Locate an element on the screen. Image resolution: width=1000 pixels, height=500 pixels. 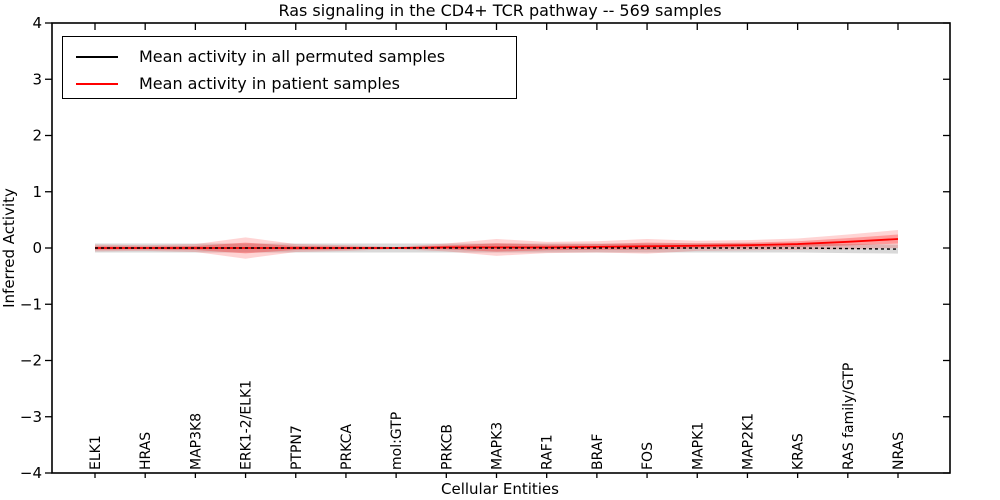
x-tick-label: PRKCA is located at coordinates (347, 447).